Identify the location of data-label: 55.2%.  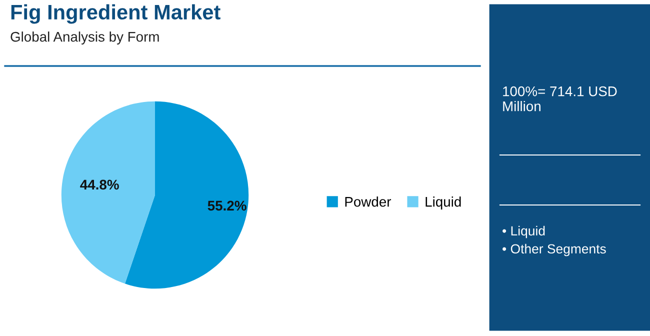
(227, 205).